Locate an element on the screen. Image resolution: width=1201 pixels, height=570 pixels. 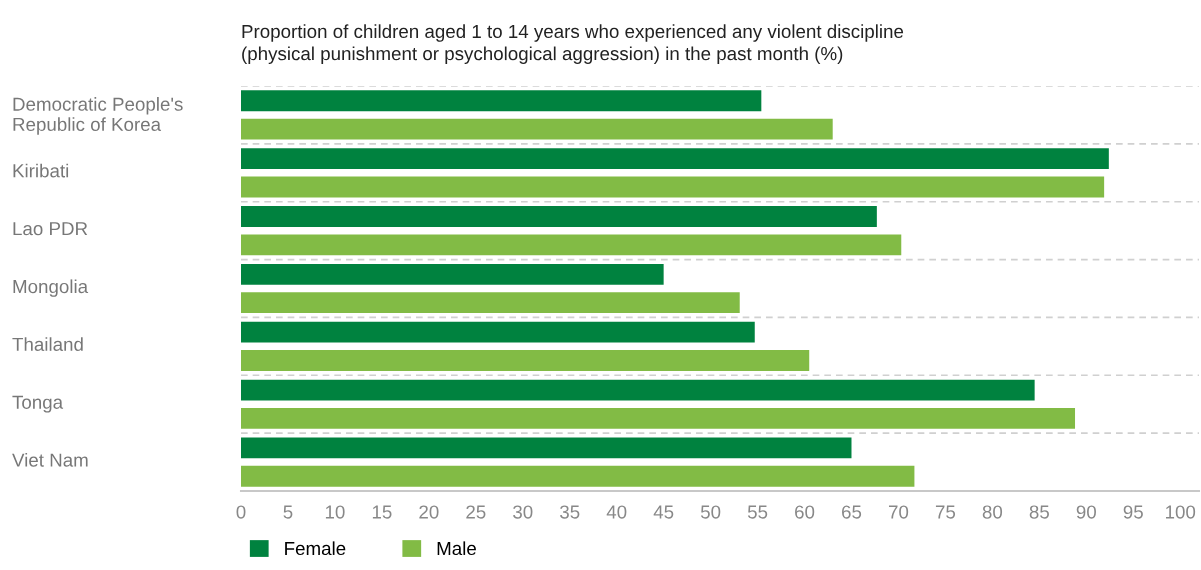
x-tick-label: 55 is located at coordinates (757, 512).